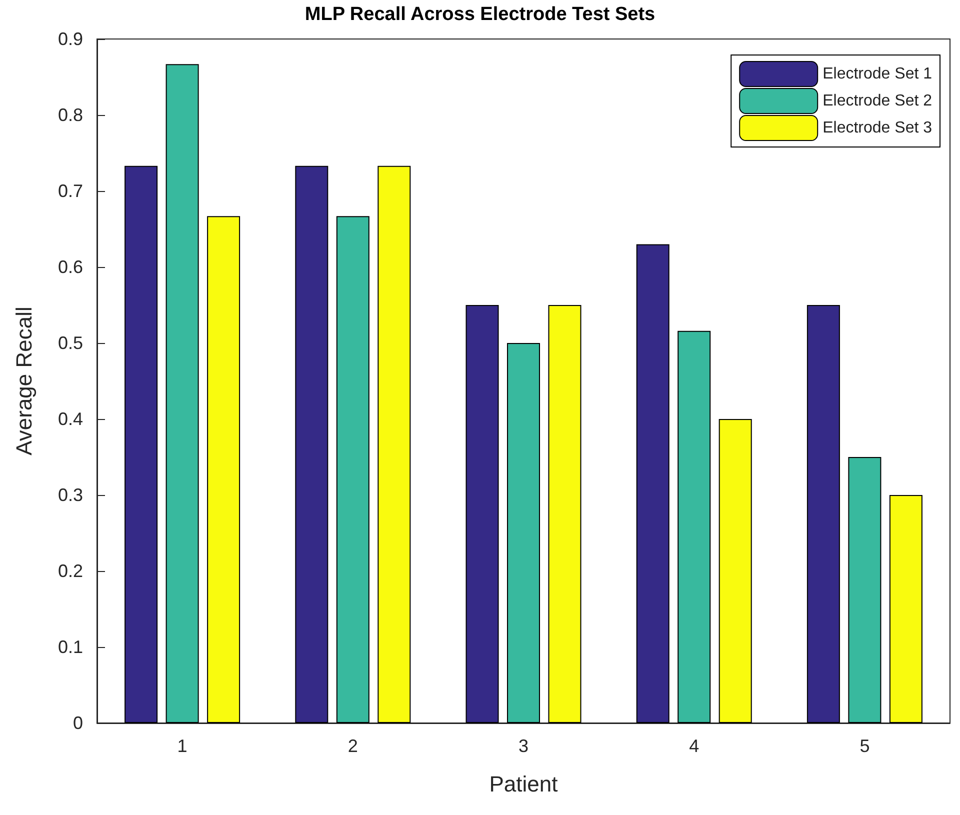  Describe the element at coordinates (70, 39) in the screenshot. I see `y-tick-label: 0.9` at that location.